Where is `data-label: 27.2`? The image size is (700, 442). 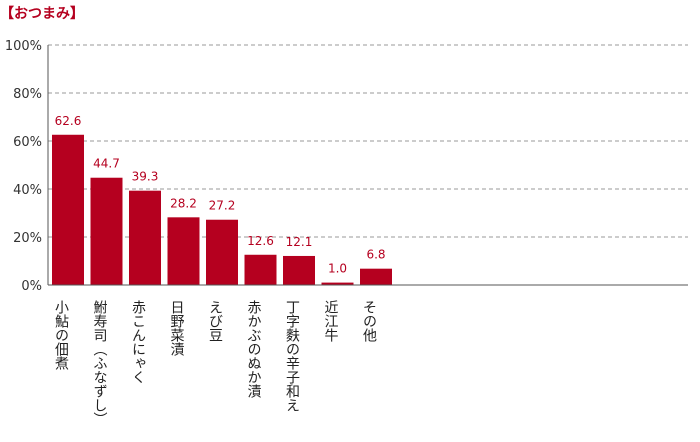 data-label: 27.2 is located at coordinates (222, 206).